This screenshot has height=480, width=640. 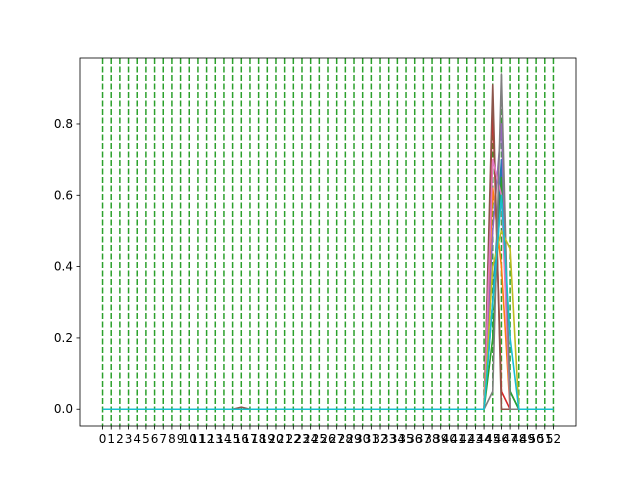 I want to click on y-tick-label: 0.6, so click(x=63, y=195).